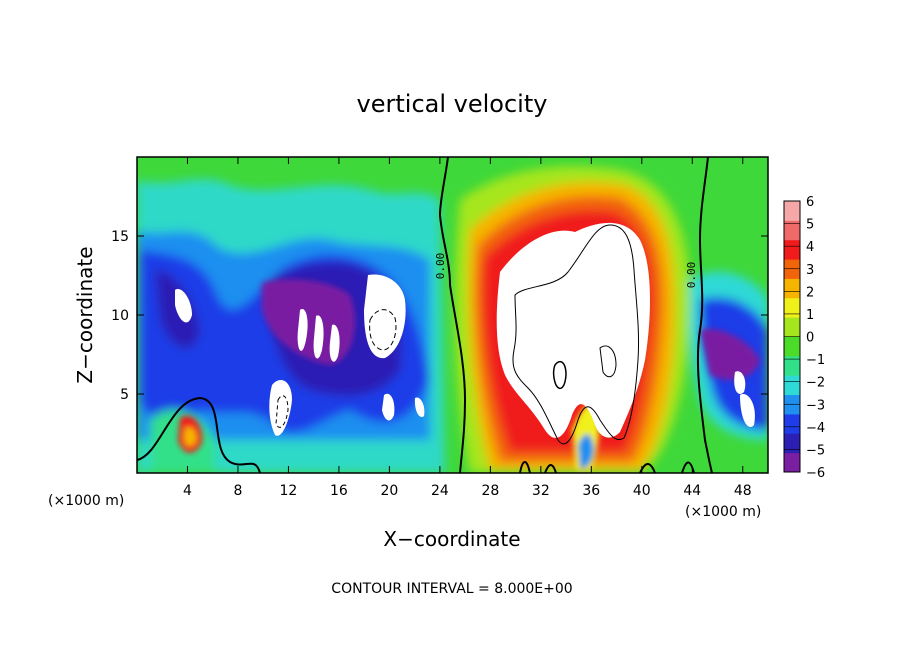 The width and height of the screenshot is (904, 654). What do you see at coordinates (804, 338) in the screenshot?
I see `colorbar: 6 5 4 3 2 1 0 −1 −2 −3 −4 −5 −6` at bounding box center [804, 338].